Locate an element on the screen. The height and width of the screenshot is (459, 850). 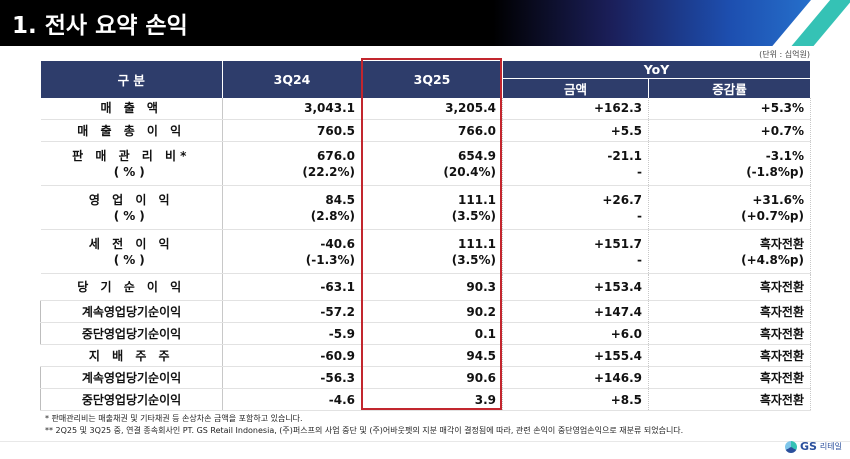
cell-3q25: 94.5 is located at coordinates (432, 355).